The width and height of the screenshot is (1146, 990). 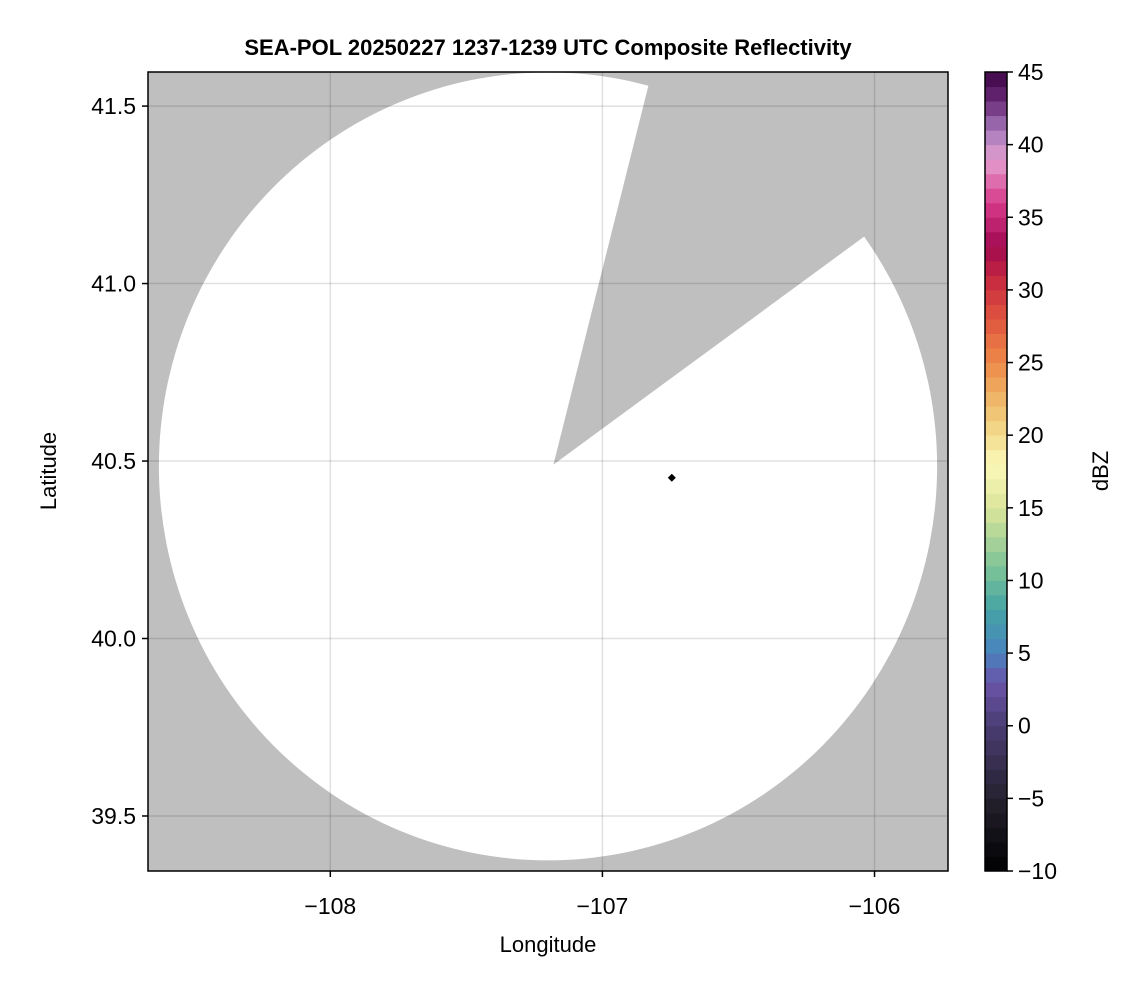 What do you see at coordinates (1031, 798) in the screenshot?
I see `colorbar-tick-label: −5` at bounding box center [1031, 798].